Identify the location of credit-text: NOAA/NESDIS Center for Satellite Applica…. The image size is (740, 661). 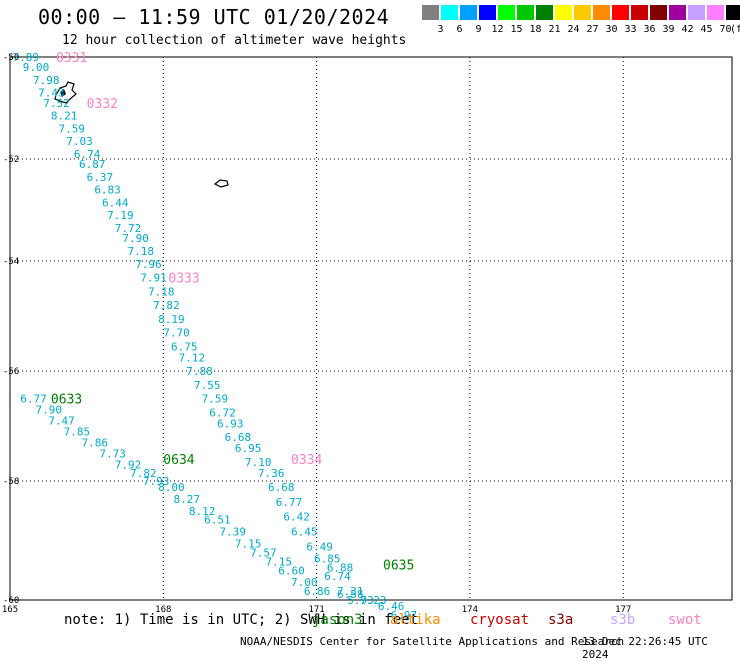
(432, 641).